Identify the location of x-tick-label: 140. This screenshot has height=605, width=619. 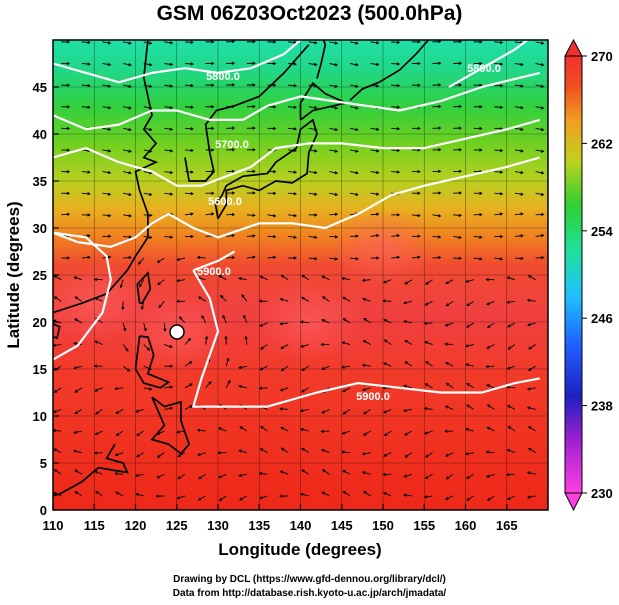
(301, 525).